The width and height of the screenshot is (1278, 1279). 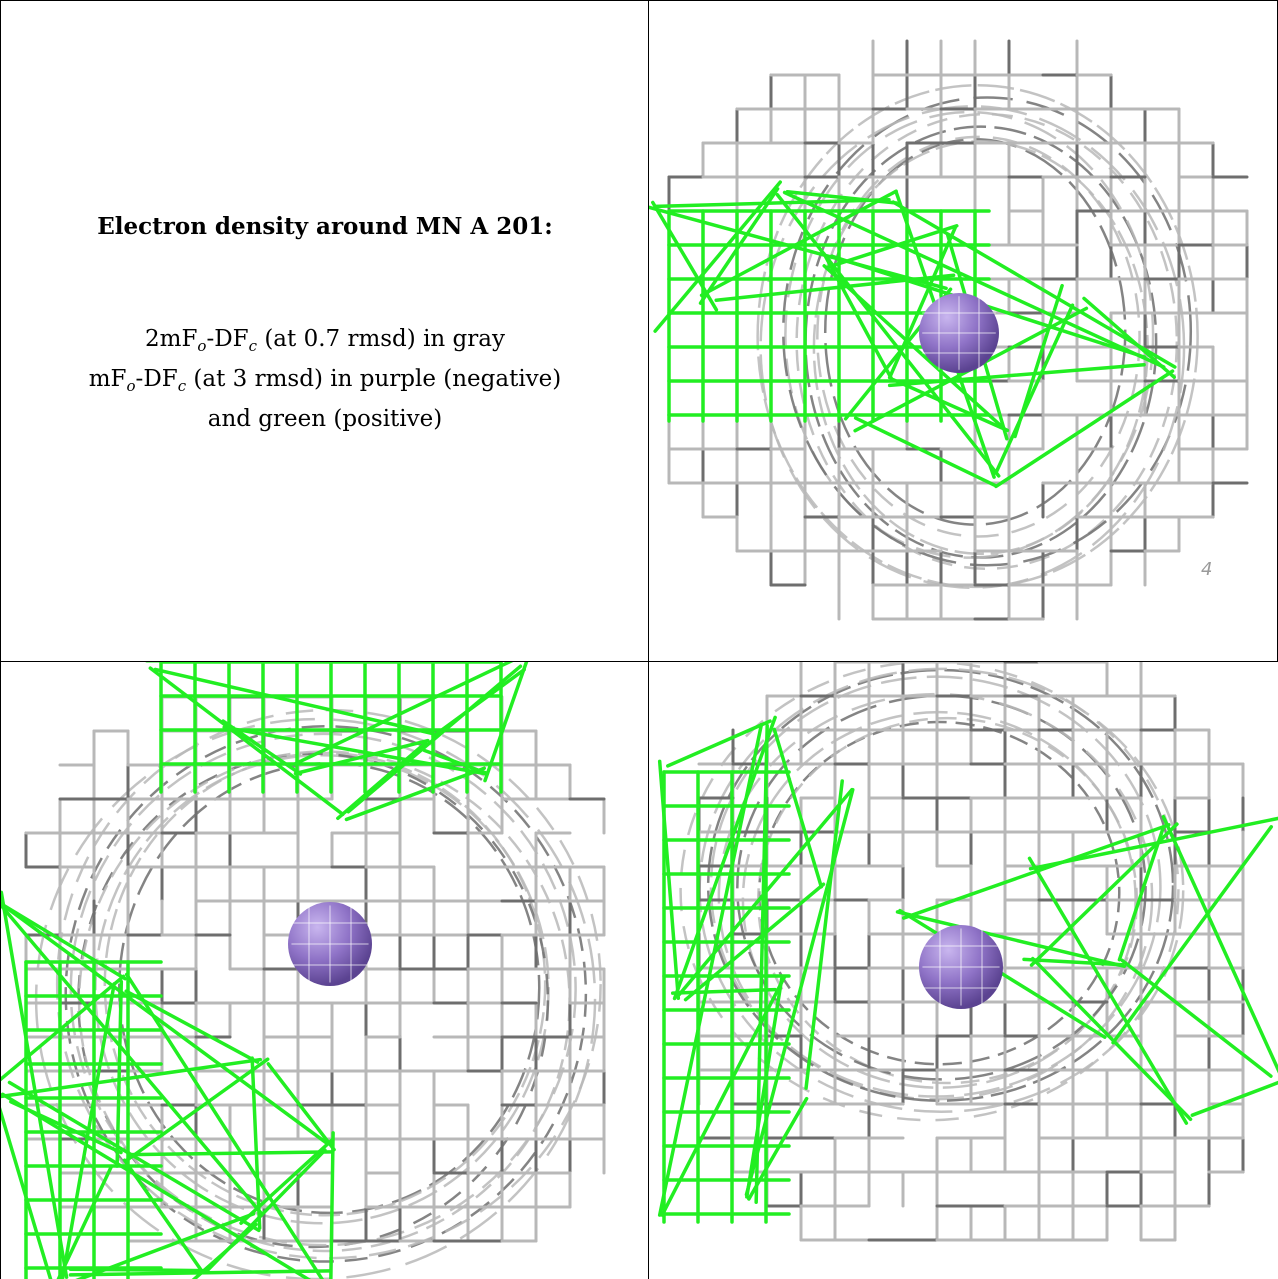 What do you see at coordinates (325, 226) in the screenshot?
I see `figure-title: Electron density around MN A 201:` at bounding box center [325, 226].